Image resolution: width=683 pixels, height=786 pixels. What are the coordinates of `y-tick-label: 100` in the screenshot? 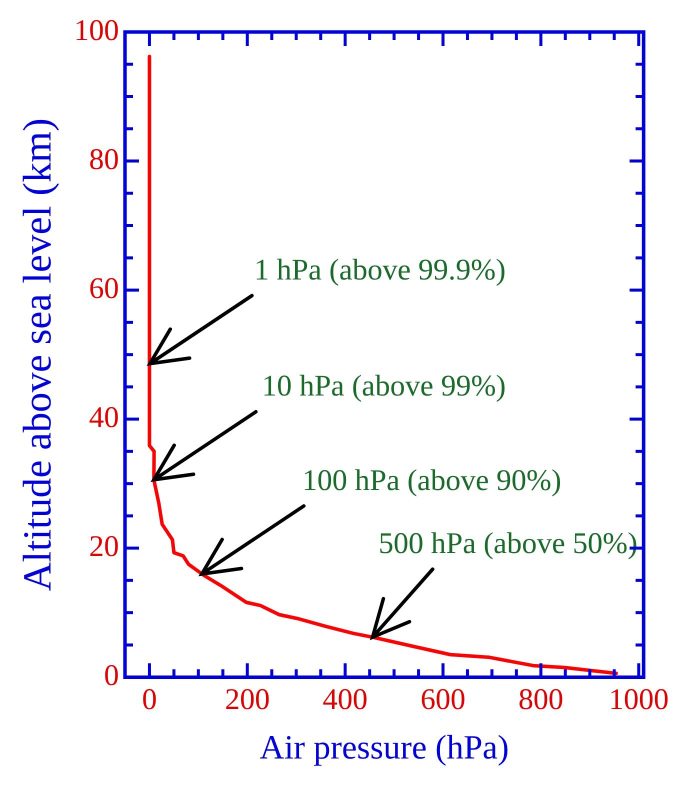 It's located at (96, 30).